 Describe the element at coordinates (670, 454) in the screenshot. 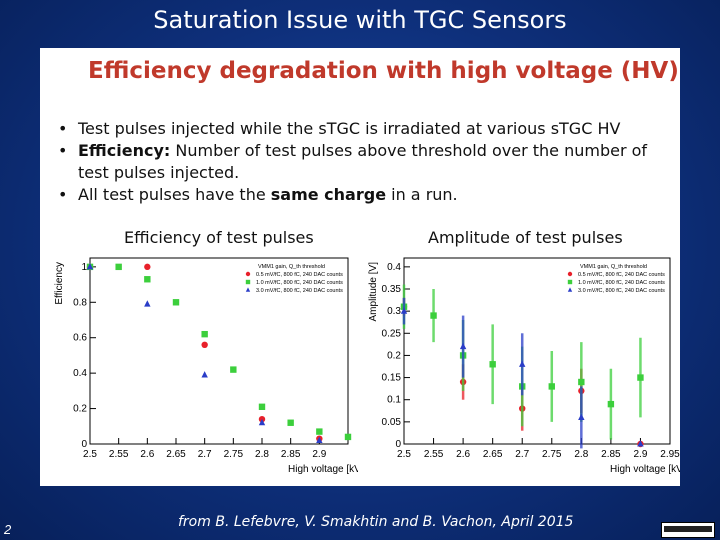

I see `x-tick-label: 2.95` at that location.